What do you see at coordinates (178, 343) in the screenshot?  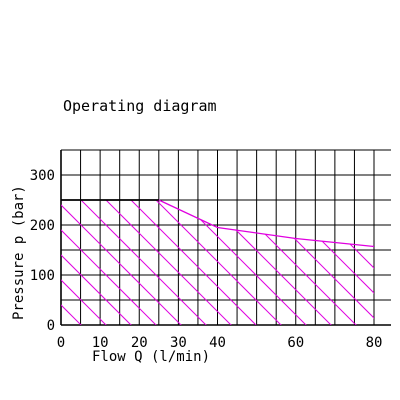 I see `x-tick-label: 30` at bounding box center [178, 343].